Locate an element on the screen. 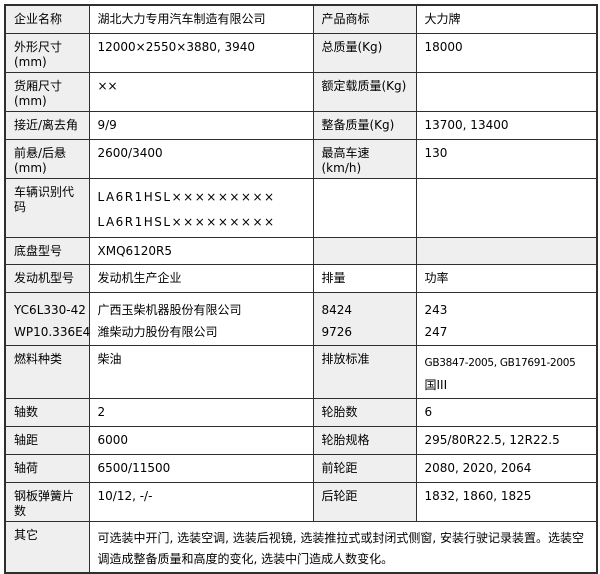 The width and height of the screenshot is (600, 574). row-wheelbase: 轴距 6000 轮胎规格 295/80R22.5, 12R22.5 is located at coordinates (301, 440).